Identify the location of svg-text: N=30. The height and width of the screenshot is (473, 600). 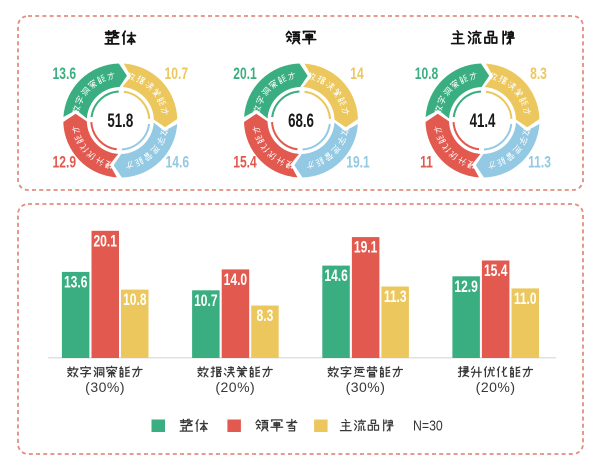
(428, 426).